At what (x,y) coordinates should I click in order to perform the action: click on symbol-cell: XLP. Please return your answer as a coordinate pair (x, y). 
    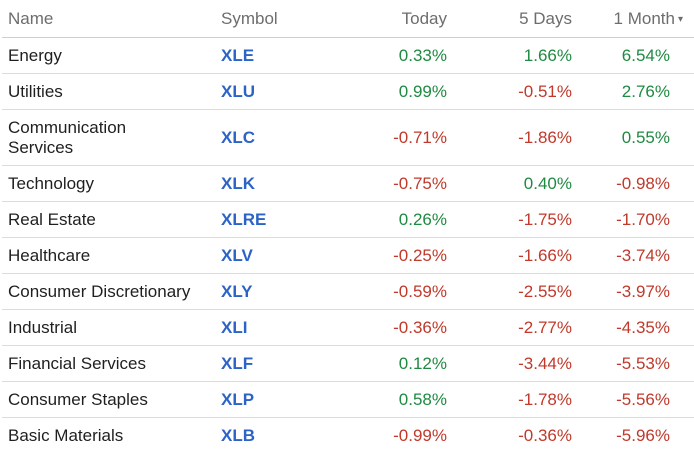
    Looking at the image, I should click on (272, 400).